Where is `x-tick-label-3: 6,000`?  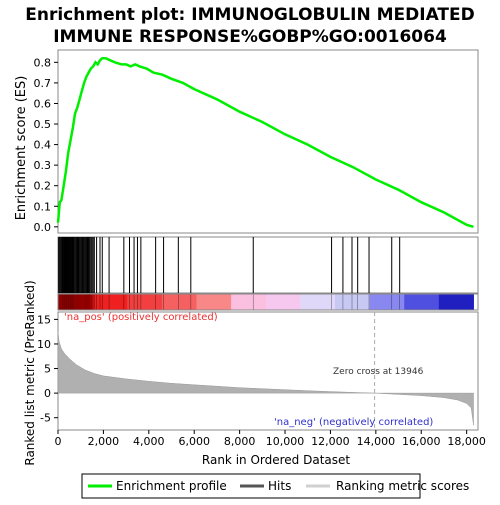 x-tick-label-3: 6,000 is located at coordinates (194, 441).